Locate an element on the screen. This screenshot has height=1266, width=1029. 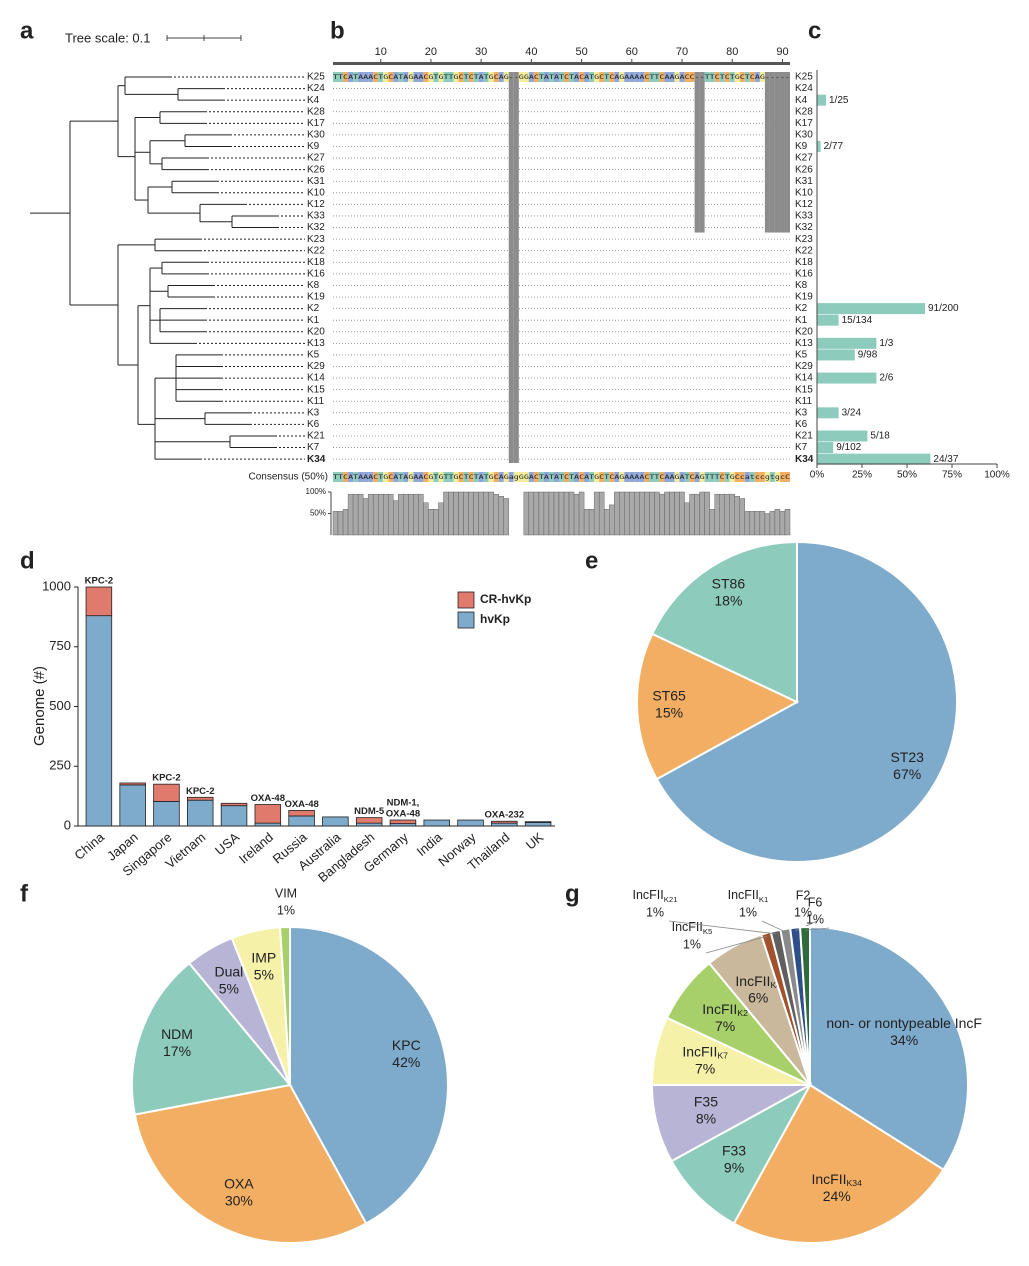
slice-label: IncFIIK4 is located at coordinates (758, 982).